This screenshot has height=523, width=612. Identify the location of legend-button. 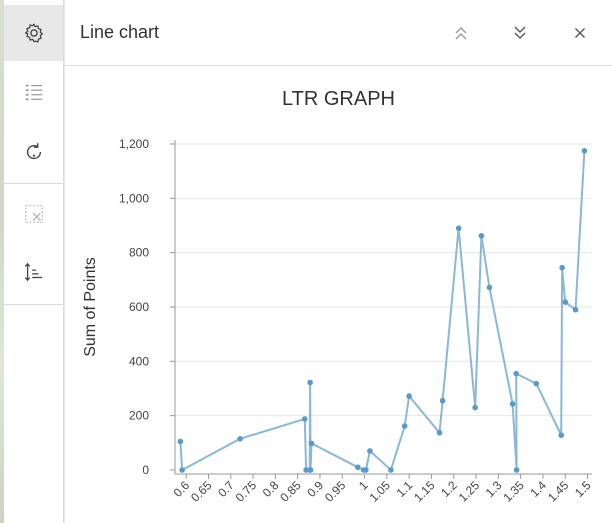
(33, 92).